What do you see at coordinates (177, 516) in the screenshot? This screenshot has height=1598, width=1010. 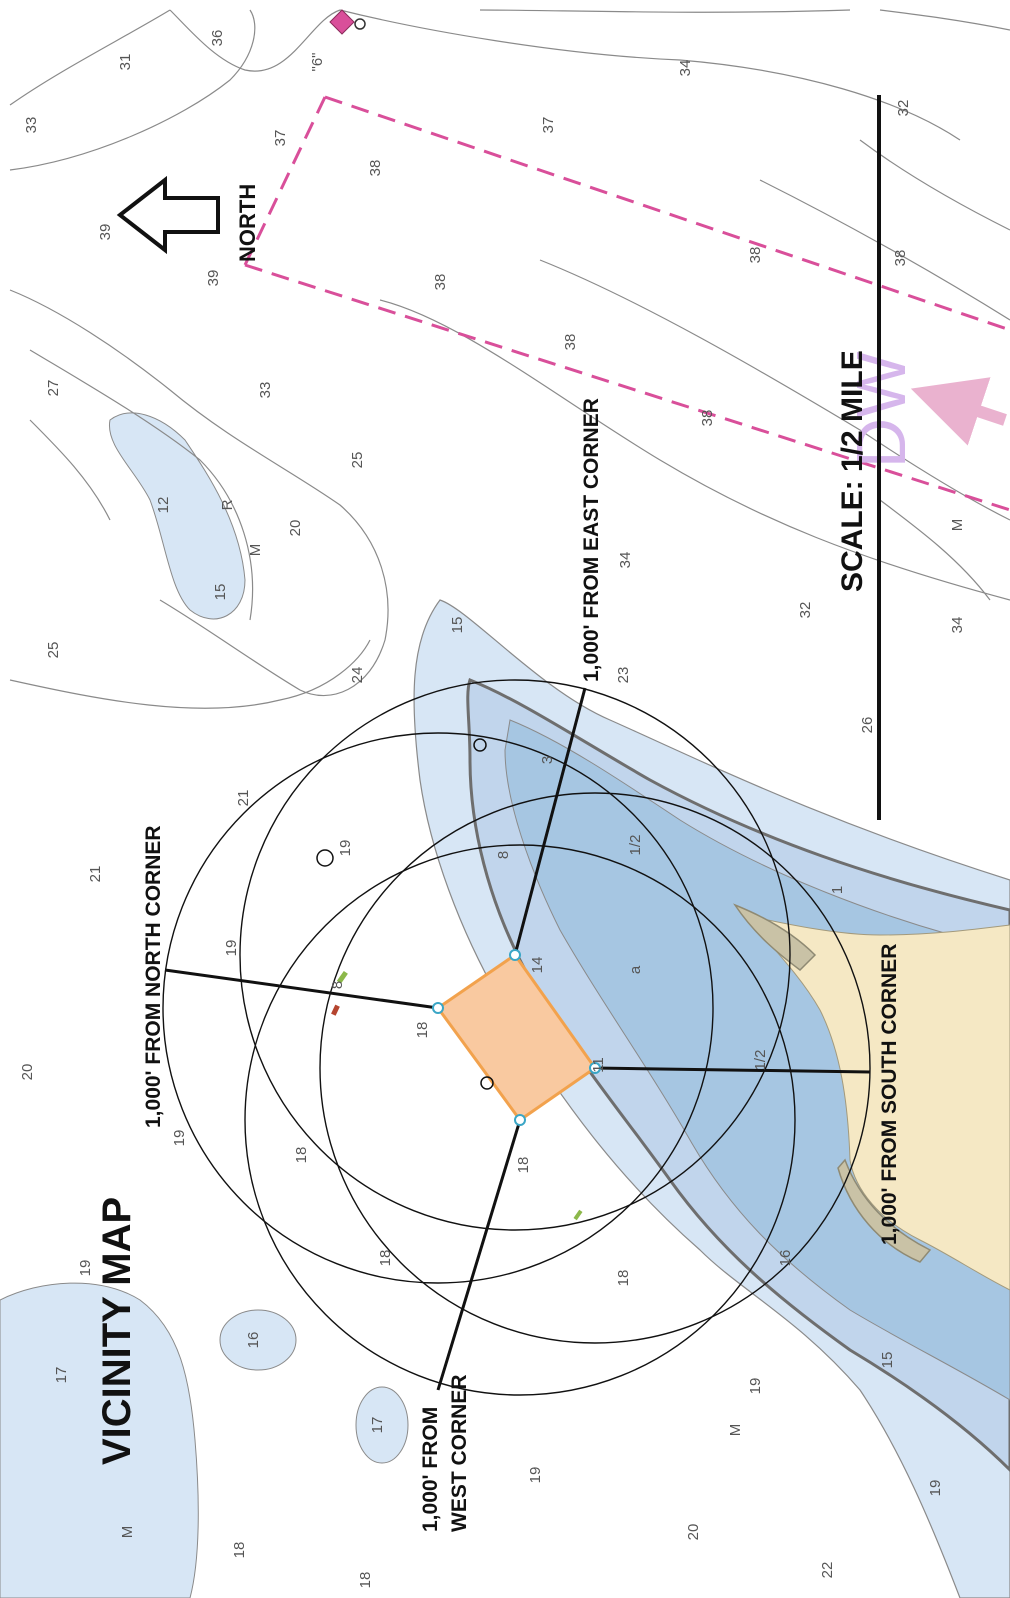 I see `shoal-left-top` at bounding box center [177, 516].